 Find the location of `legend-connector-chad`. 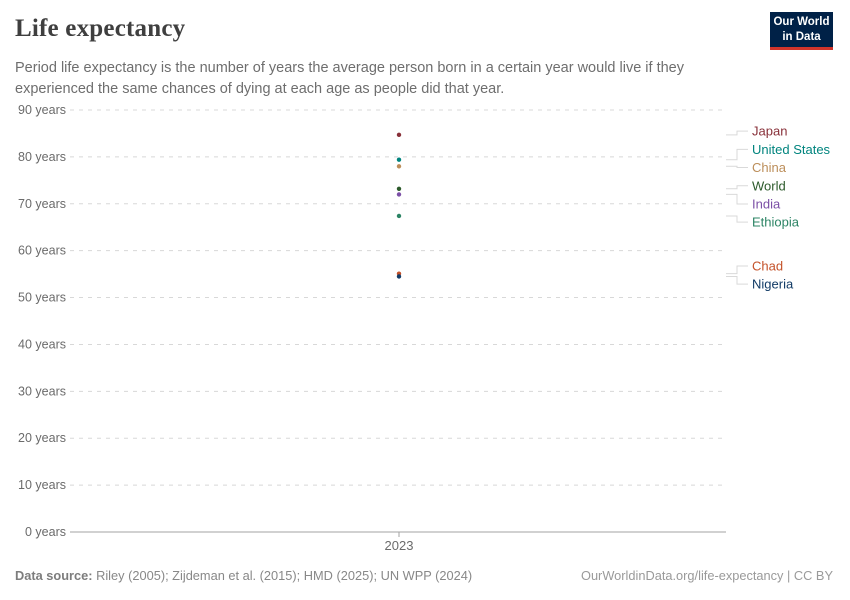

legend-connector-chad is located at coordinates (737, 270).